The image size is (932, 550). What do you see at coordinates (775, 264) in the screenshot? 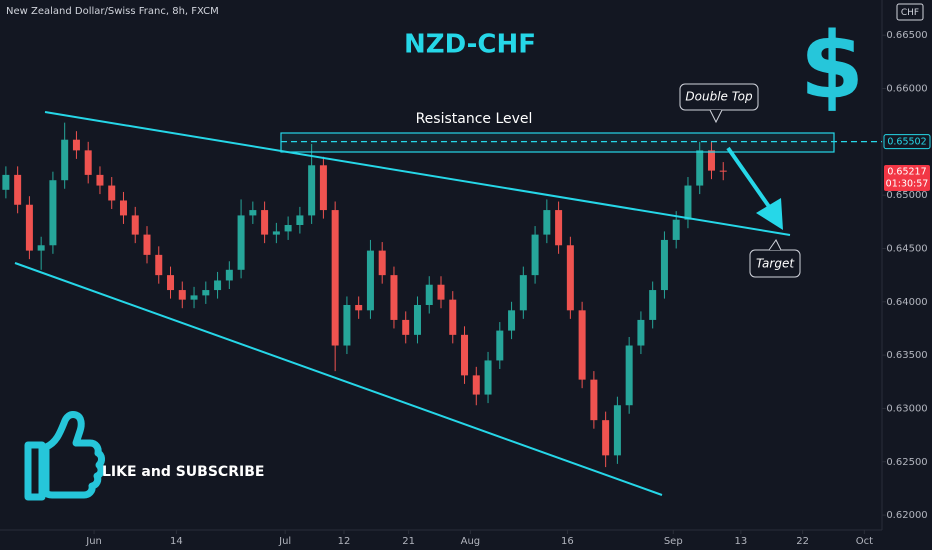
I see `target-label: Target` at bounding box center [775, 264].